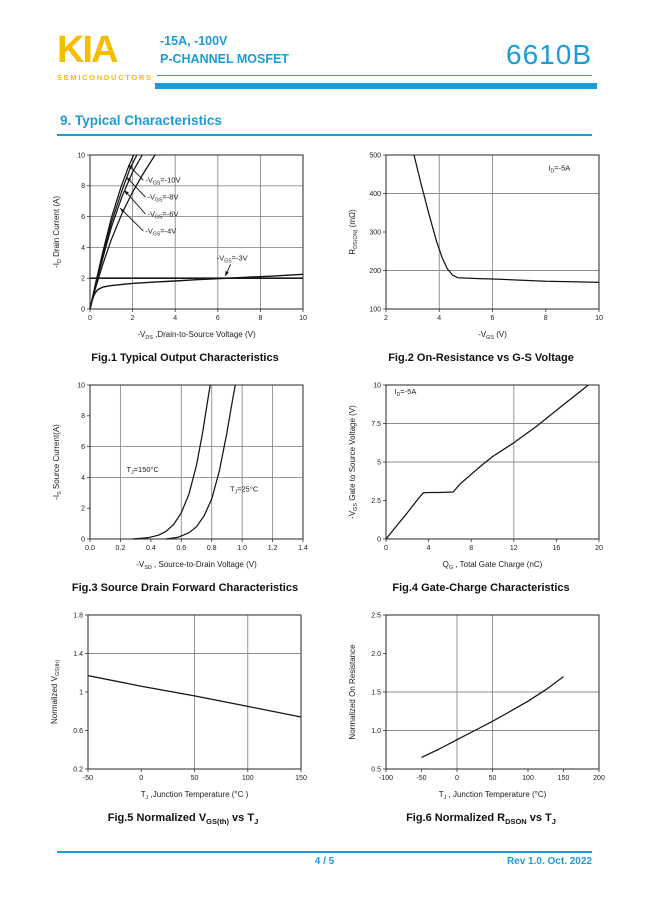 This screenshot has height=917, width=649. Describe the element at coordinates (162, 181) in the screenshot. I see `annotation-label: -VGS=-10V` at that location.